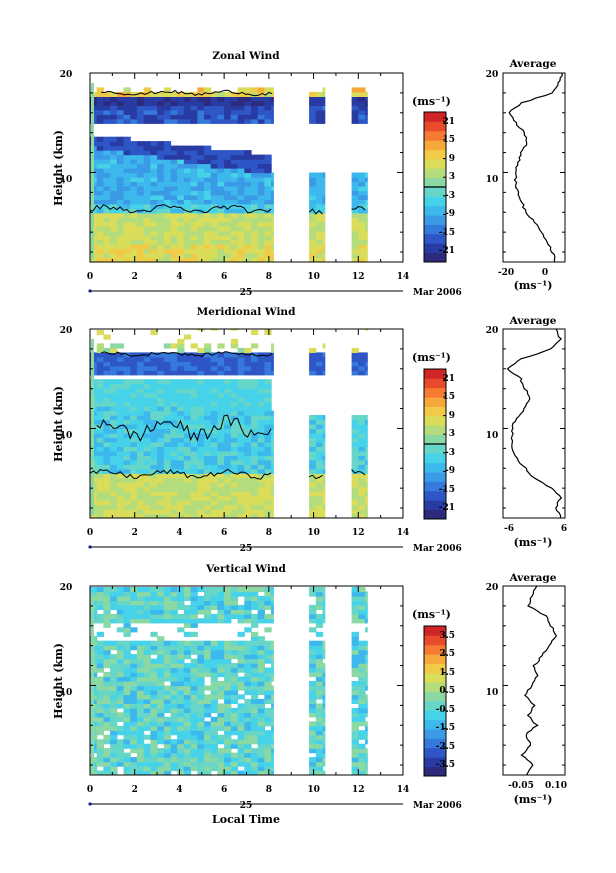 The width and height of the screenshot is (616, 873). What do you see at coordinates (447, 508) in the screenshot?
I see `colorbar-tick: -21` at bounding box center [447, 508].